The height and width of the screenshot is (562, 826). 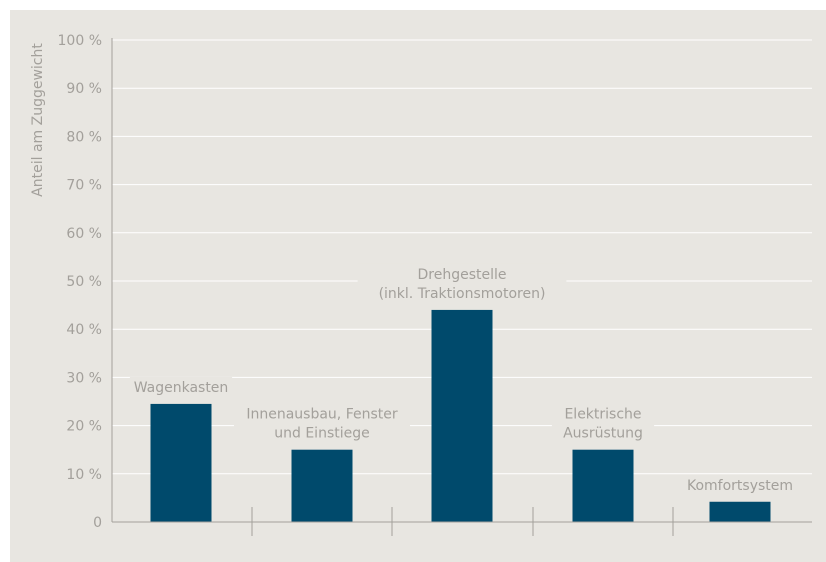 What do you see at coordinates (603, 434) in the screenshot?
I see `category-label: Ausrüstung` at bounding box center [603, 434].